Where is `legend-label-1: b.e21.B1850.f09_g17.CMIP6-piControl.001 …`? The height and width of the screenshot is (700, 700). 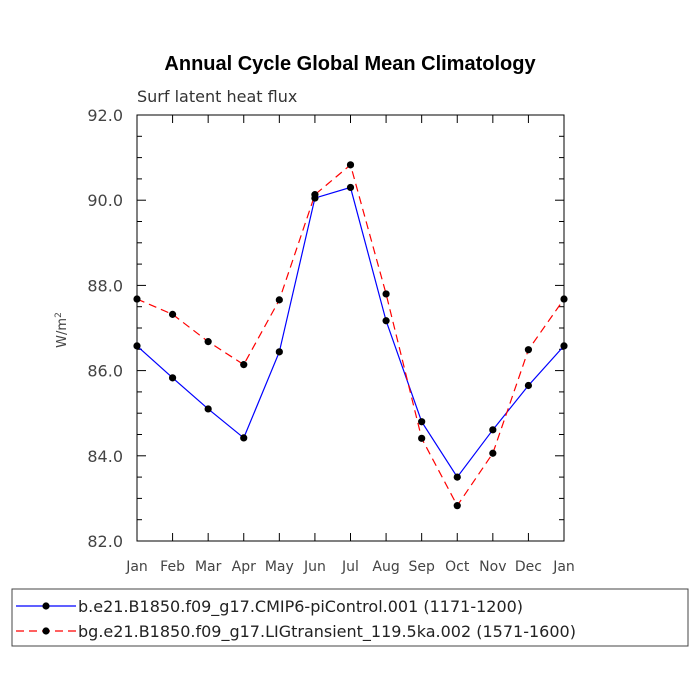
legend-label-1: b.e21.B1850.f09_g17.CMIP6-piControl.001 … is located at coordinates (300, 607).